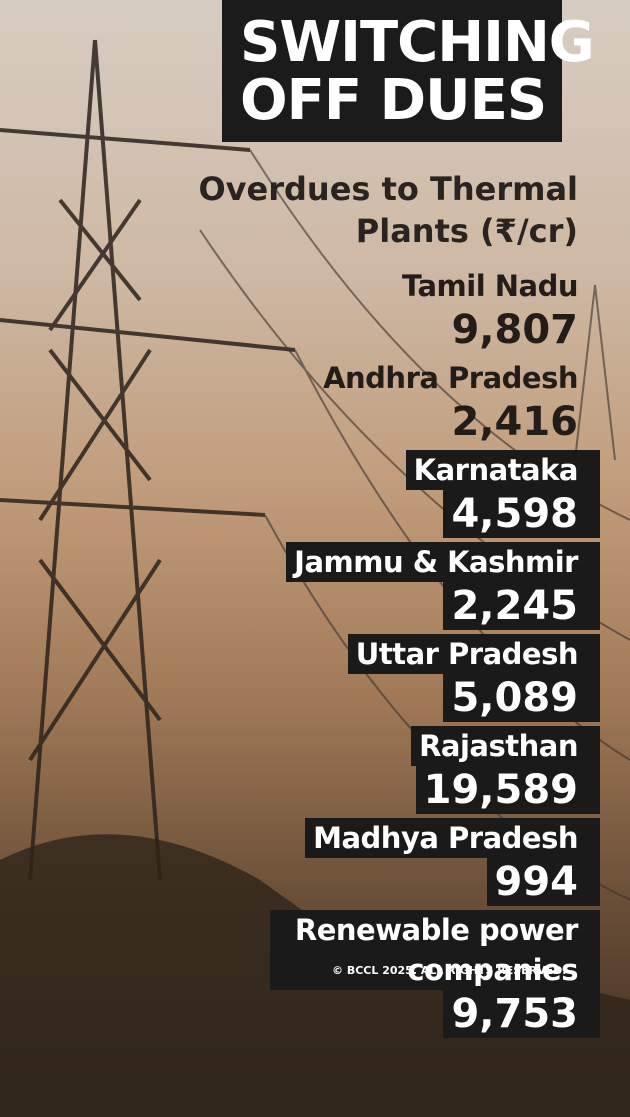 This screenshot has width=630, height=1117. Describe the element at coordinates (390, 514) in the screenshot. I see `value-row: 4,598` at that location.